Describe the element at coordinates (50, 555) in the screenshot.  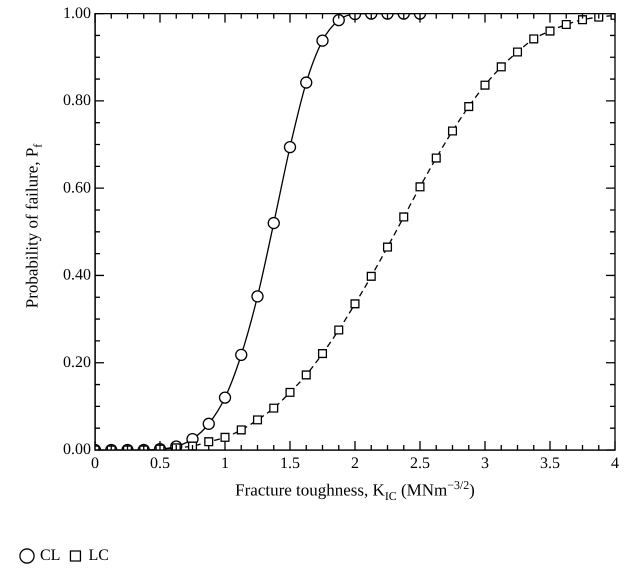
I see `legend-label: CL` at that location.